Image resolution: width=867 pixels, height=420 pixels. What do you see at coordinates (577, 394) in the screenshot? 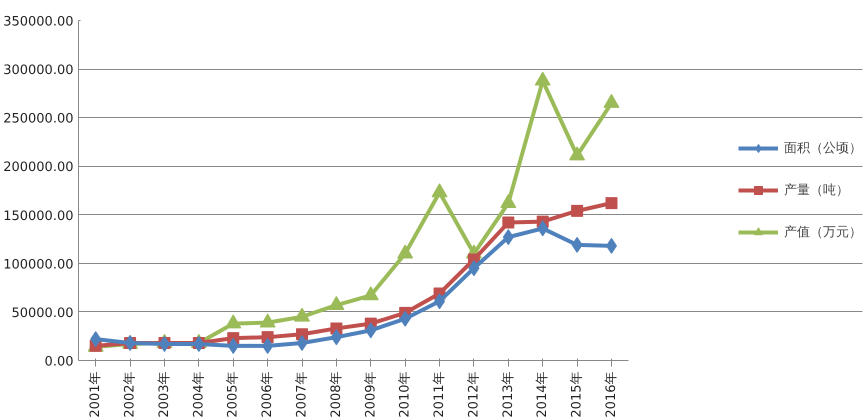
I see `x-tick-label: 2015年` at bounding box center [577, 394].